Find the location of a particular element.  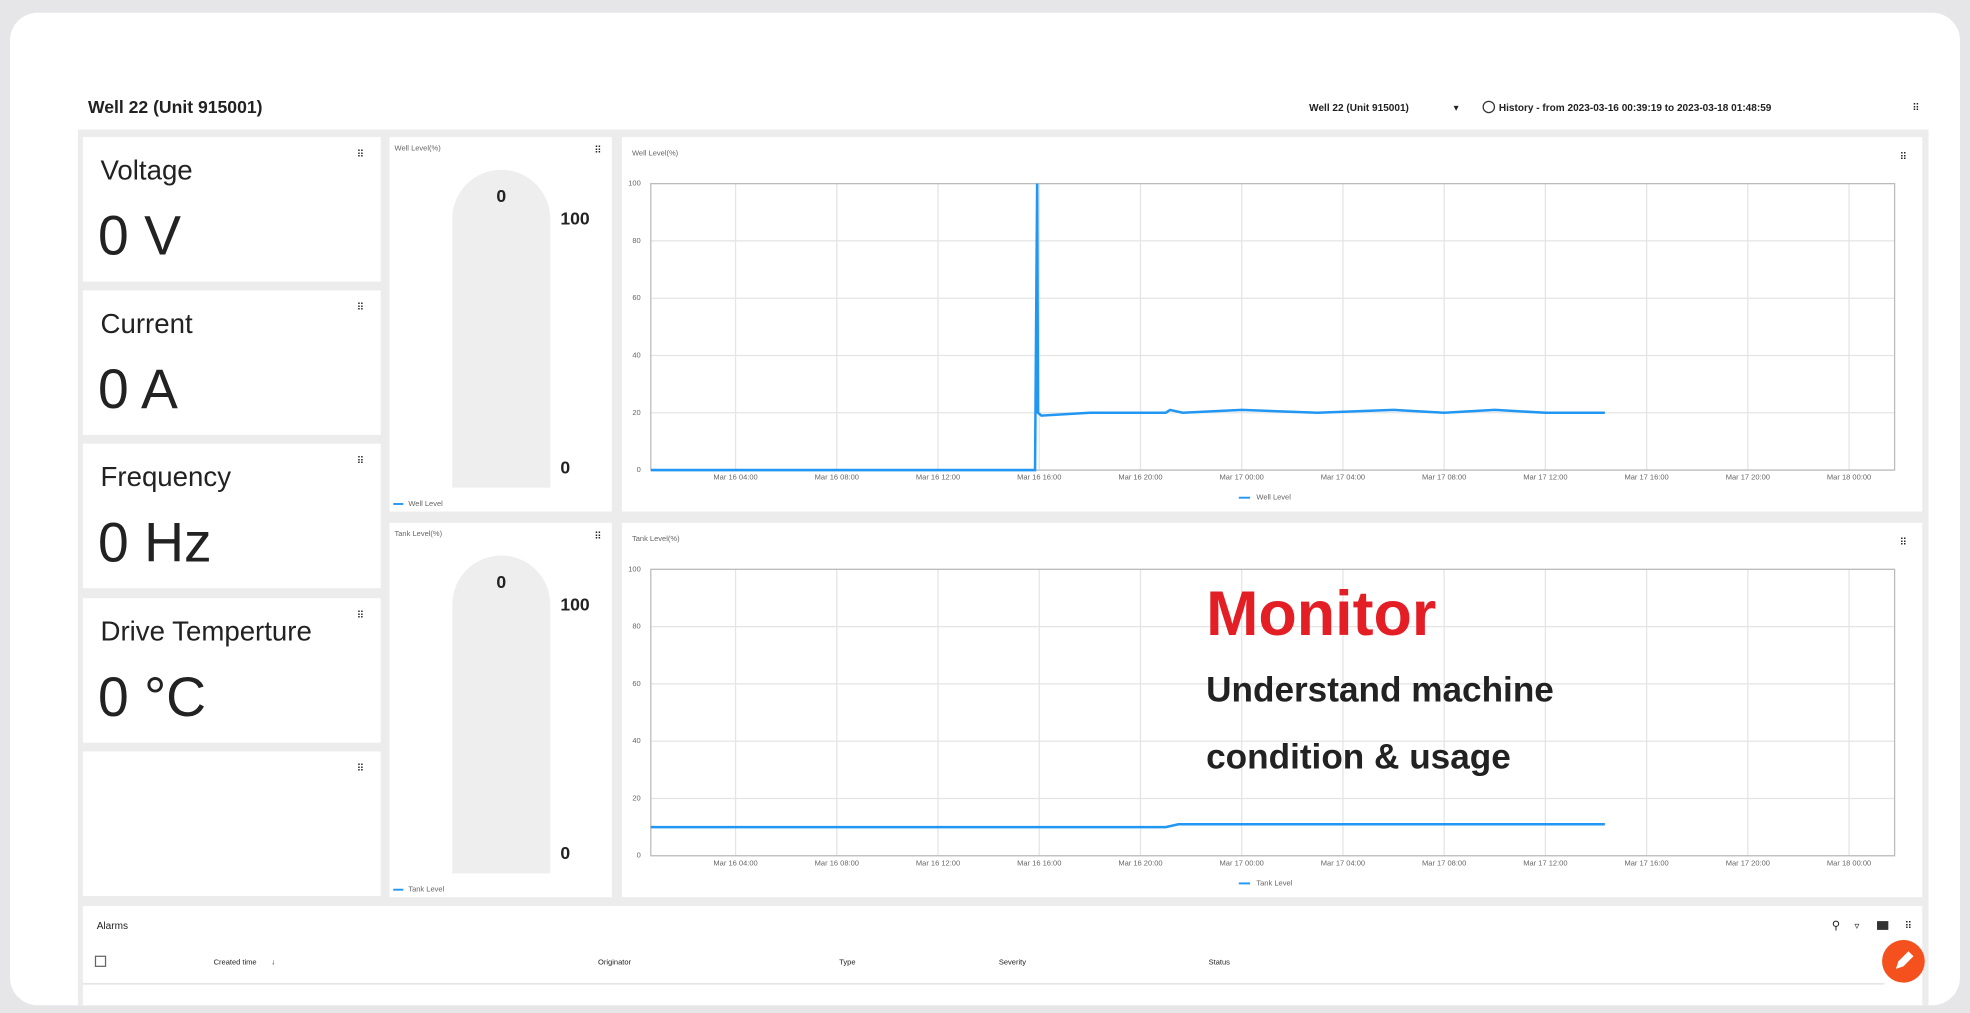

columns-icon is located at coordinates (1883, 925).